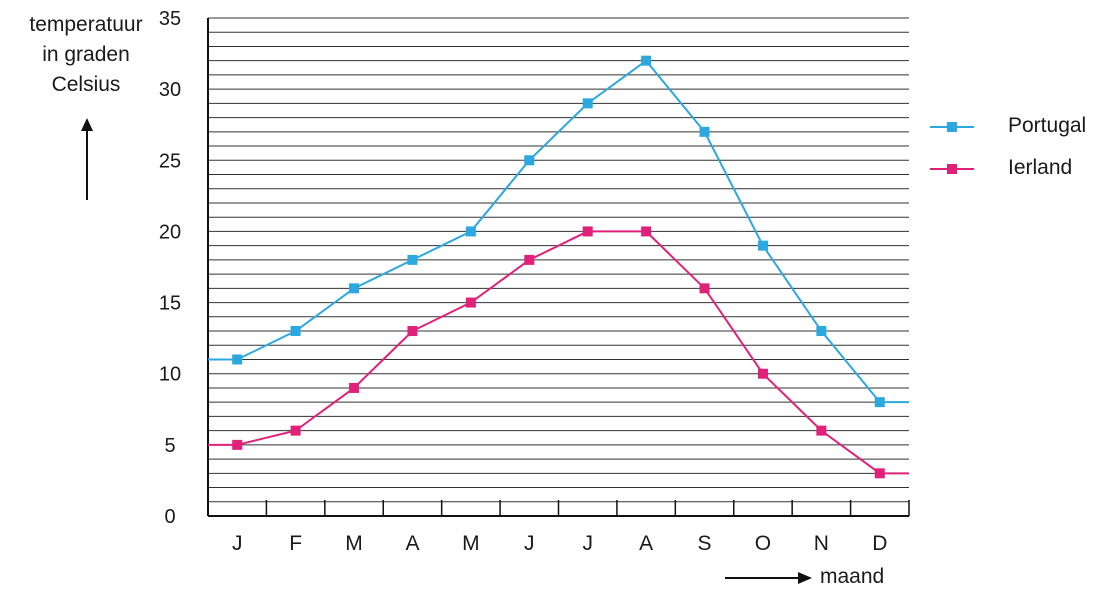  What do you see at coordinates (529, 543) in the screenshot?
I see `x-tick-label-5: J` at bounding box center [529, 543].